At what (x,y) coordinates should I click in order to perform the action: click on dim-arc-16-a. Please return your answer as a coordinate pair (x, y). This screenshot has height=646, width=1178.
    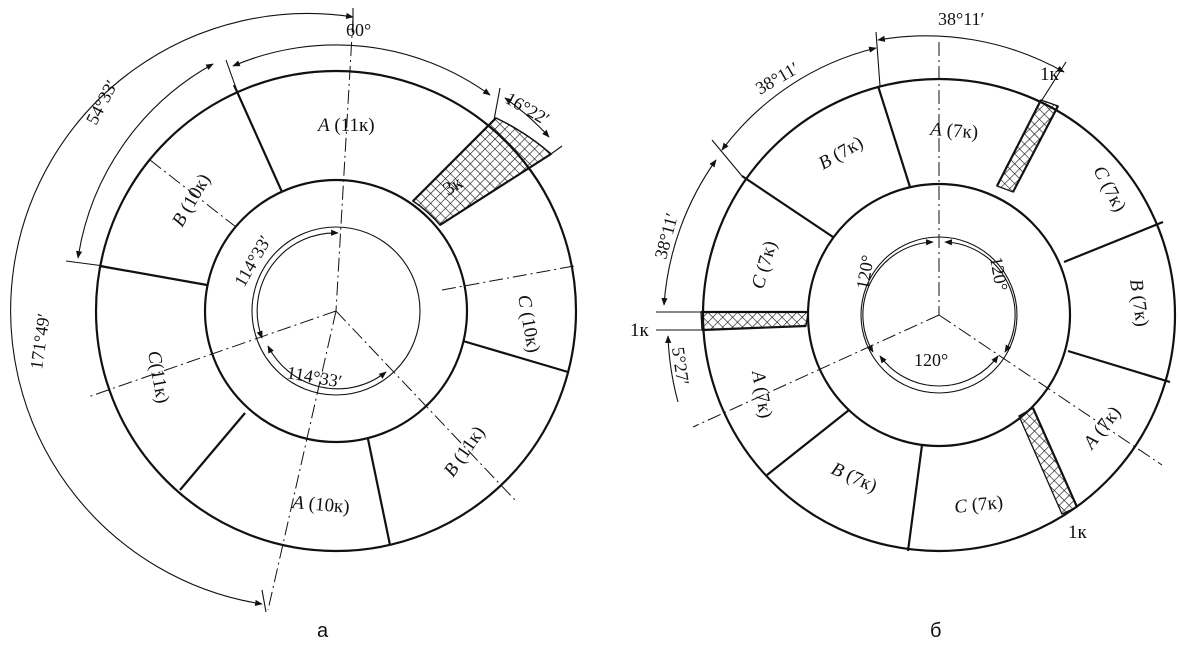
    Looking at the image, I should click on (527, 117).